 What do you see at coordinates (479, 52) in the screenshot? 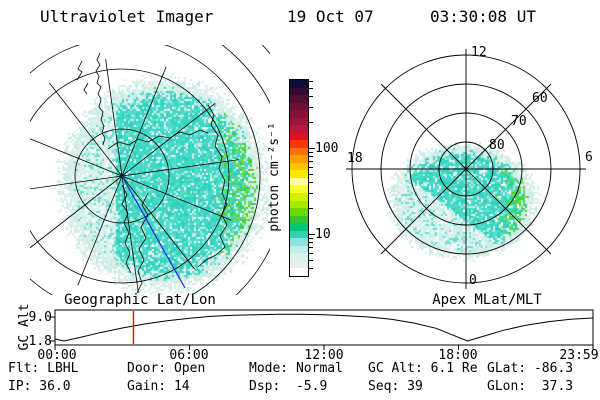
I see `apex-mlt-label-12: 12` at bounding box center [479, 52].